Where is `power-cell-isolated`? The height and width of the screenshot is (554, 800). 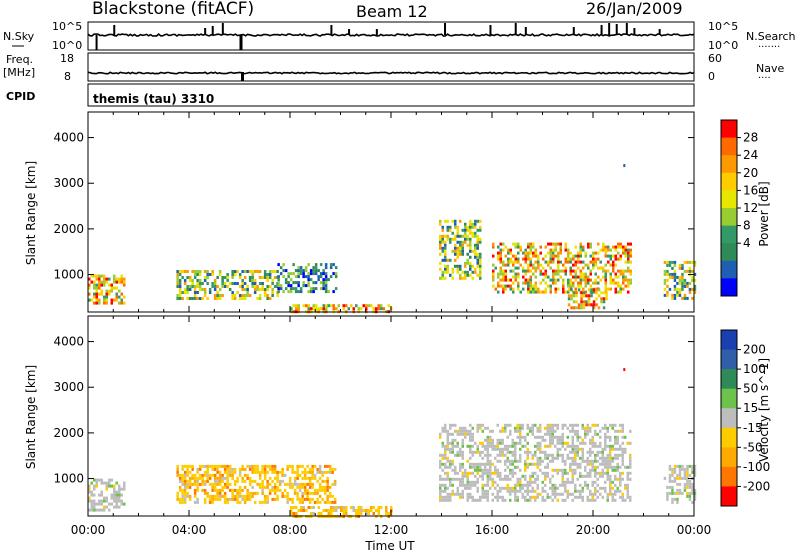
power-cell-isolated is located at coordinates (624, 166).